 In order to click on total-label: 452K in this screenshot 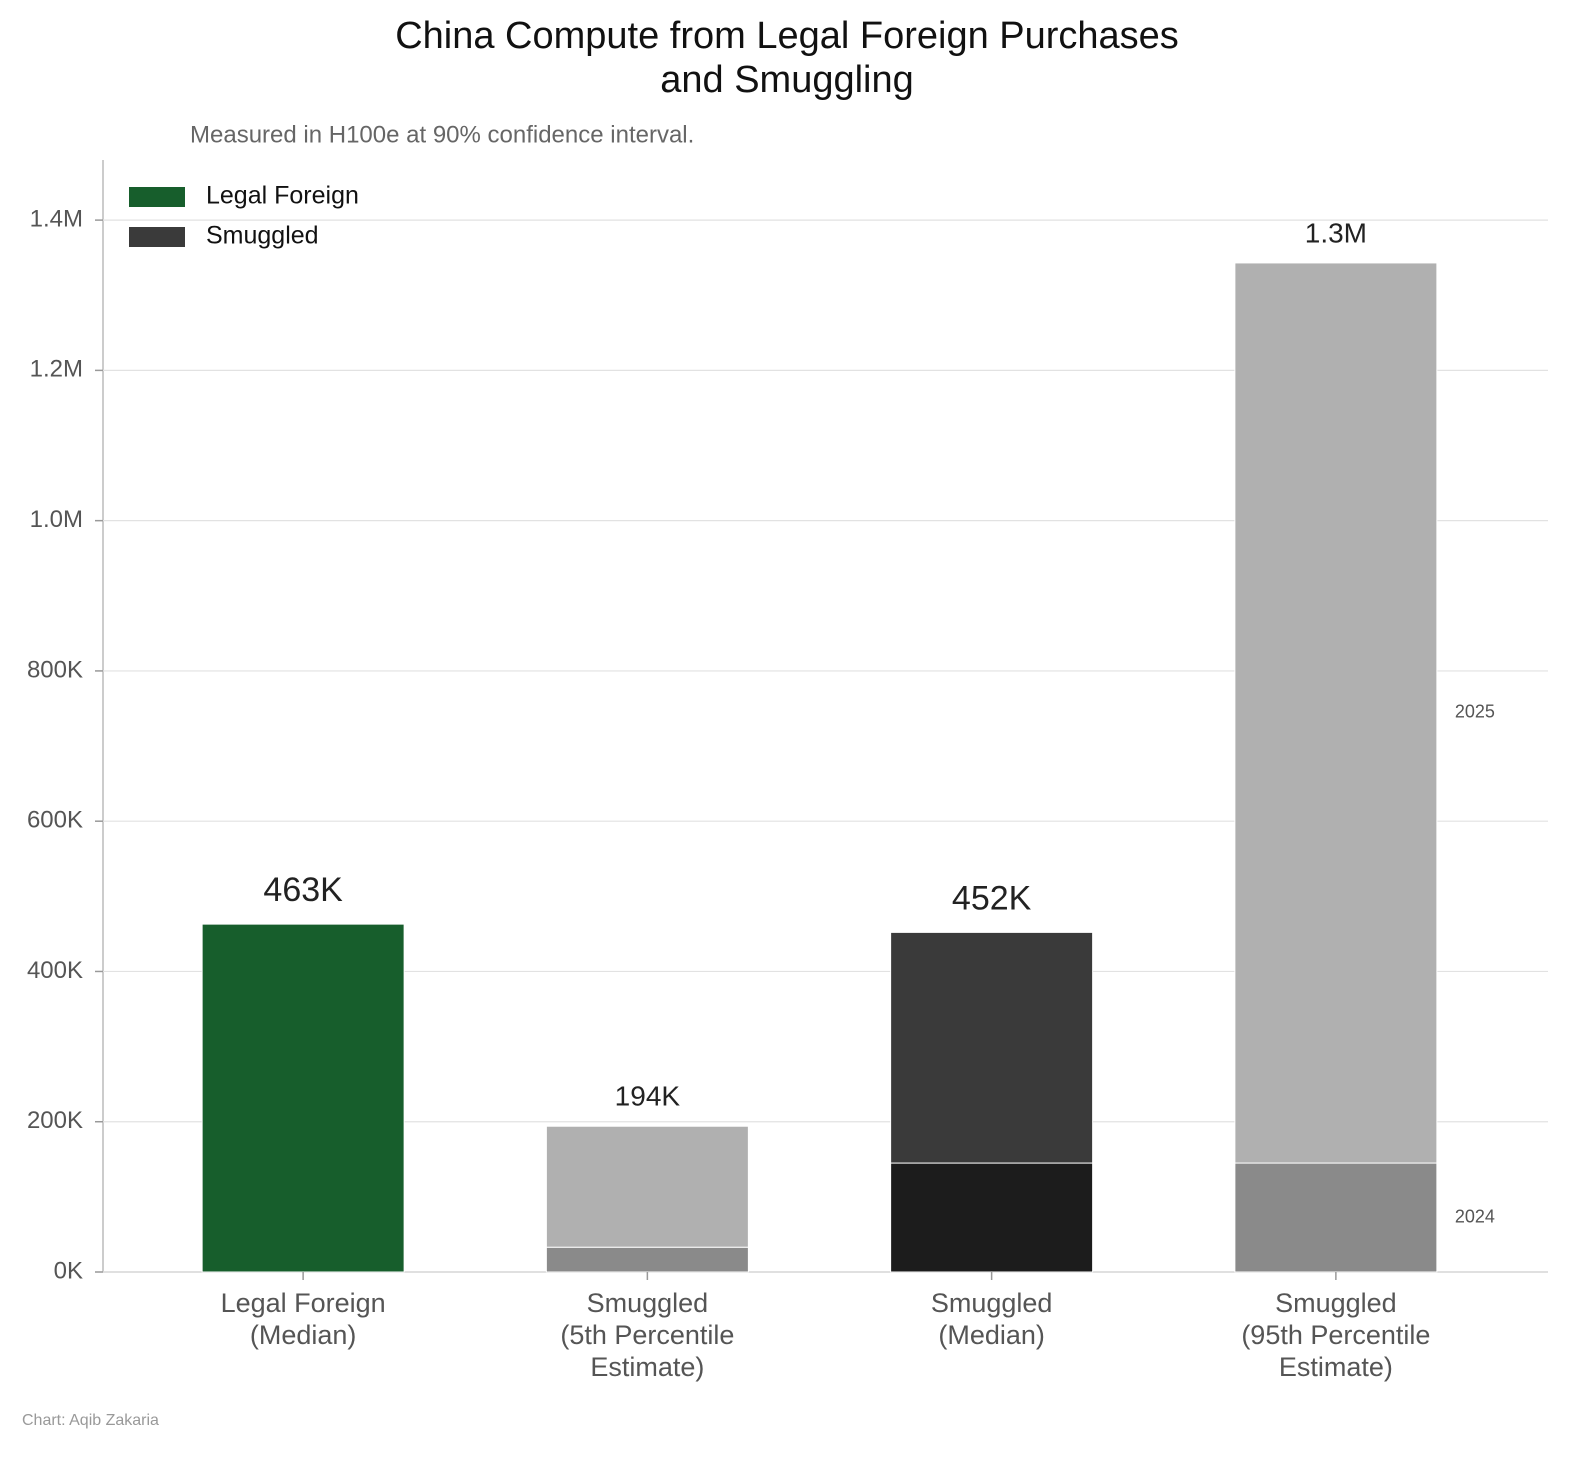, I will do `click(992, 898)`.